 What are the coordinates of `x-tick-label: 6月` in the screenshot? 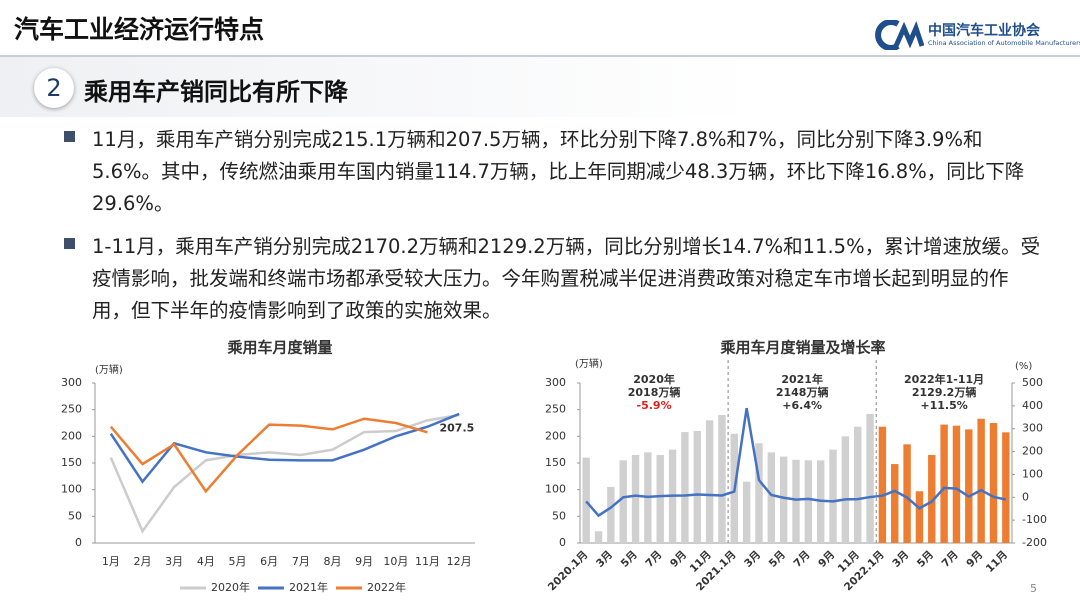 It's located at (269, 561).